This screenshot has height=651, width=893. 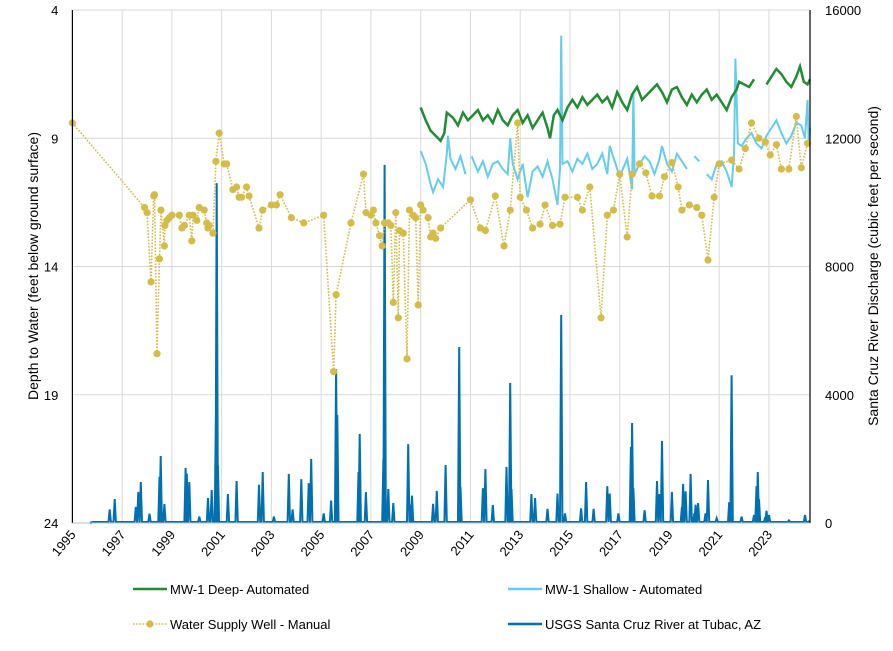 What do you see at coordinates (412, 543) in the screenshot?
I see `x-tick-label: 2009` at bounding box center [412, 543].